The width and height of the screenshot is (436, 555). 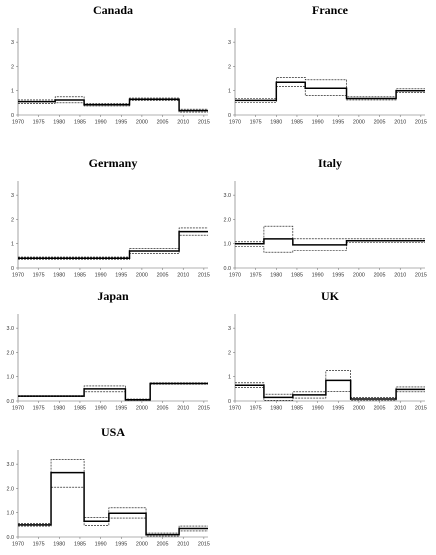 I want to click on series-estimate-uk, so click(x=330, y=389).